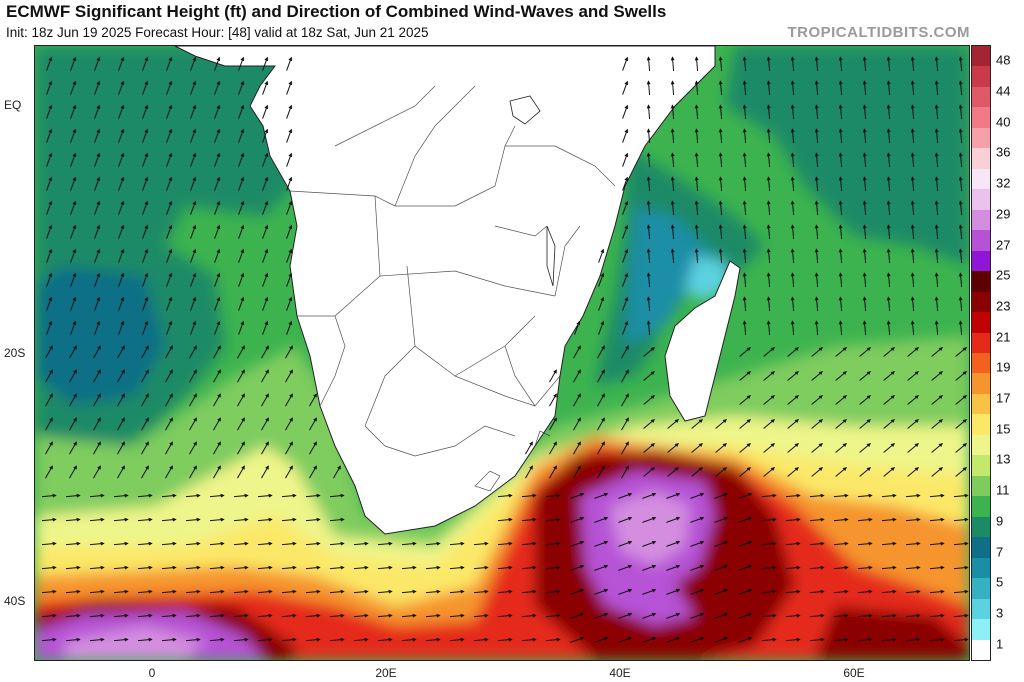  I want to click on colorbar-label: 48, so click(1003, 60).